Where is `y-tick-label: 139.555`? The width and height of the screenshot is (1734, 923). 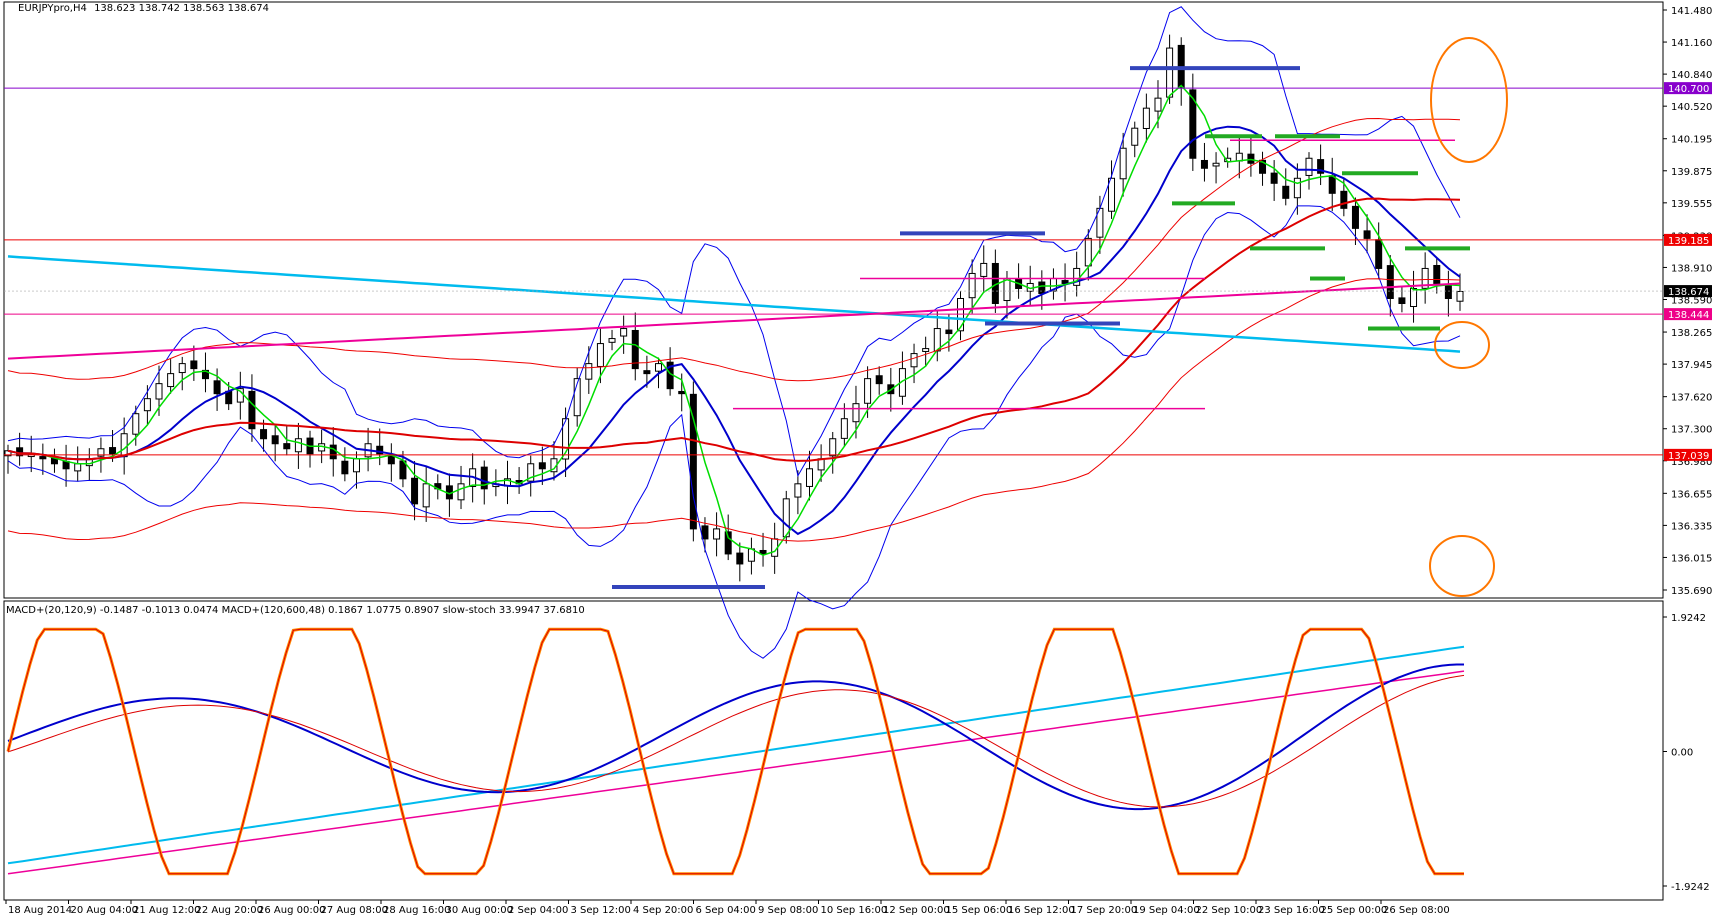
y-tick-label: 139.555 is located at coordinates (1691, 204).